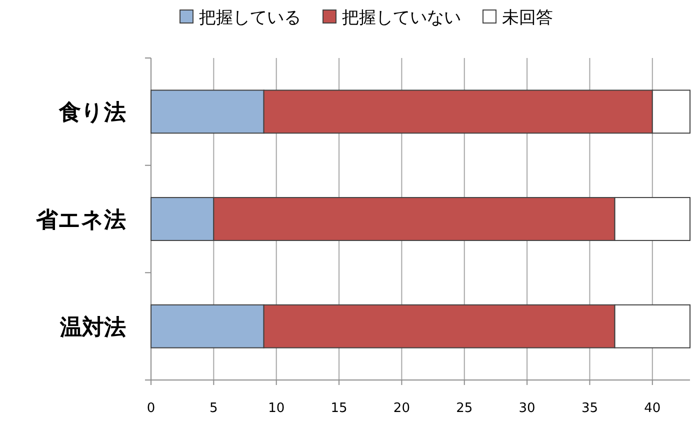 Image resolution: width=698 pixels, height=422 pixels. I want to click on x-tick-label: 40, so click(652, 408).